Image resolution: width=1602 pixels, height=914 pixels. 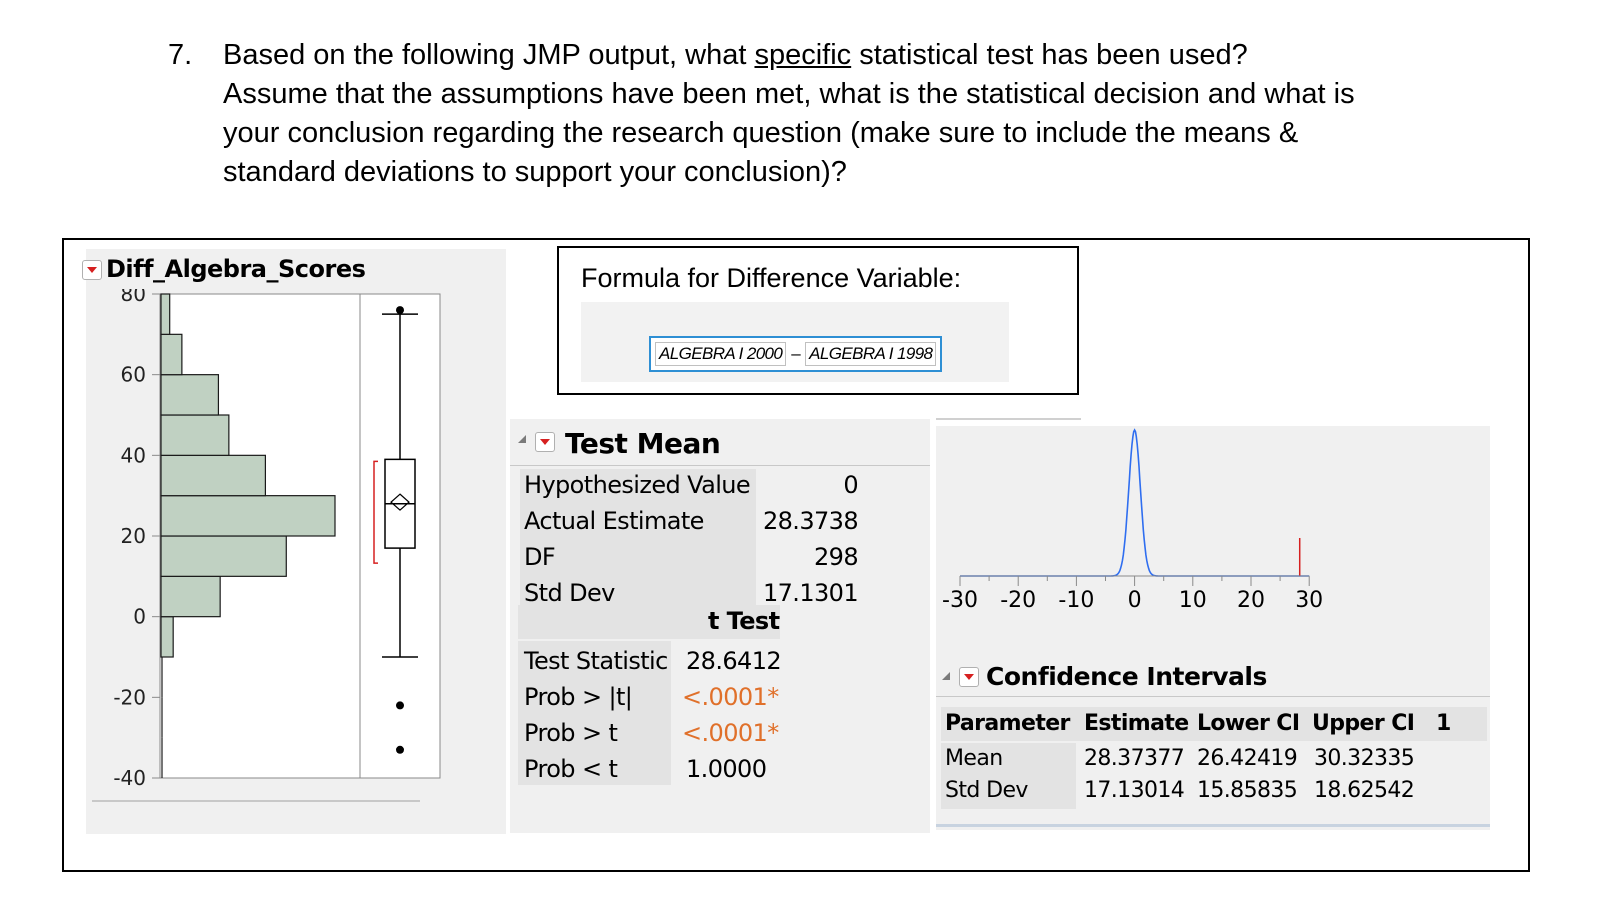 I want to click on label-column-shade, so click(x=638, y=539).